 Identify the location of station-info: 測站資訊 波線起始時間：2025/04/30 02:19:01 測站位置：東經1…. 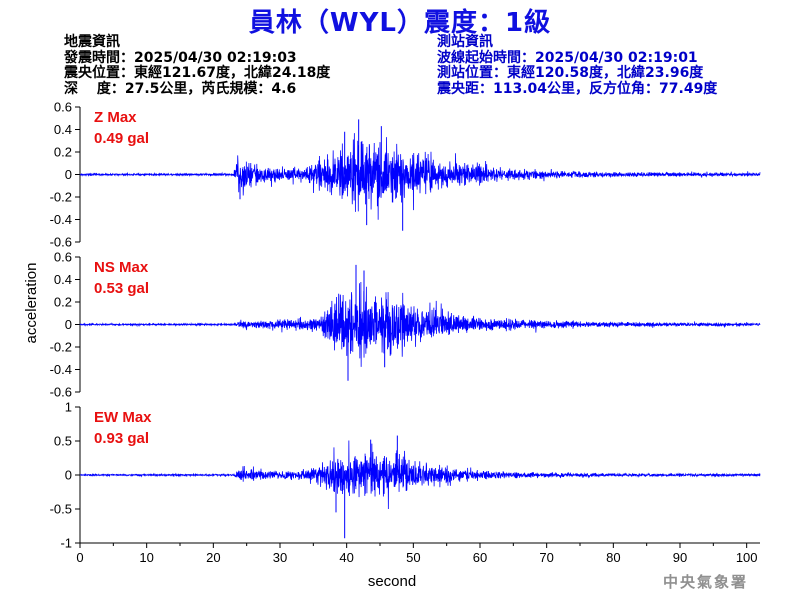
(577, 65).